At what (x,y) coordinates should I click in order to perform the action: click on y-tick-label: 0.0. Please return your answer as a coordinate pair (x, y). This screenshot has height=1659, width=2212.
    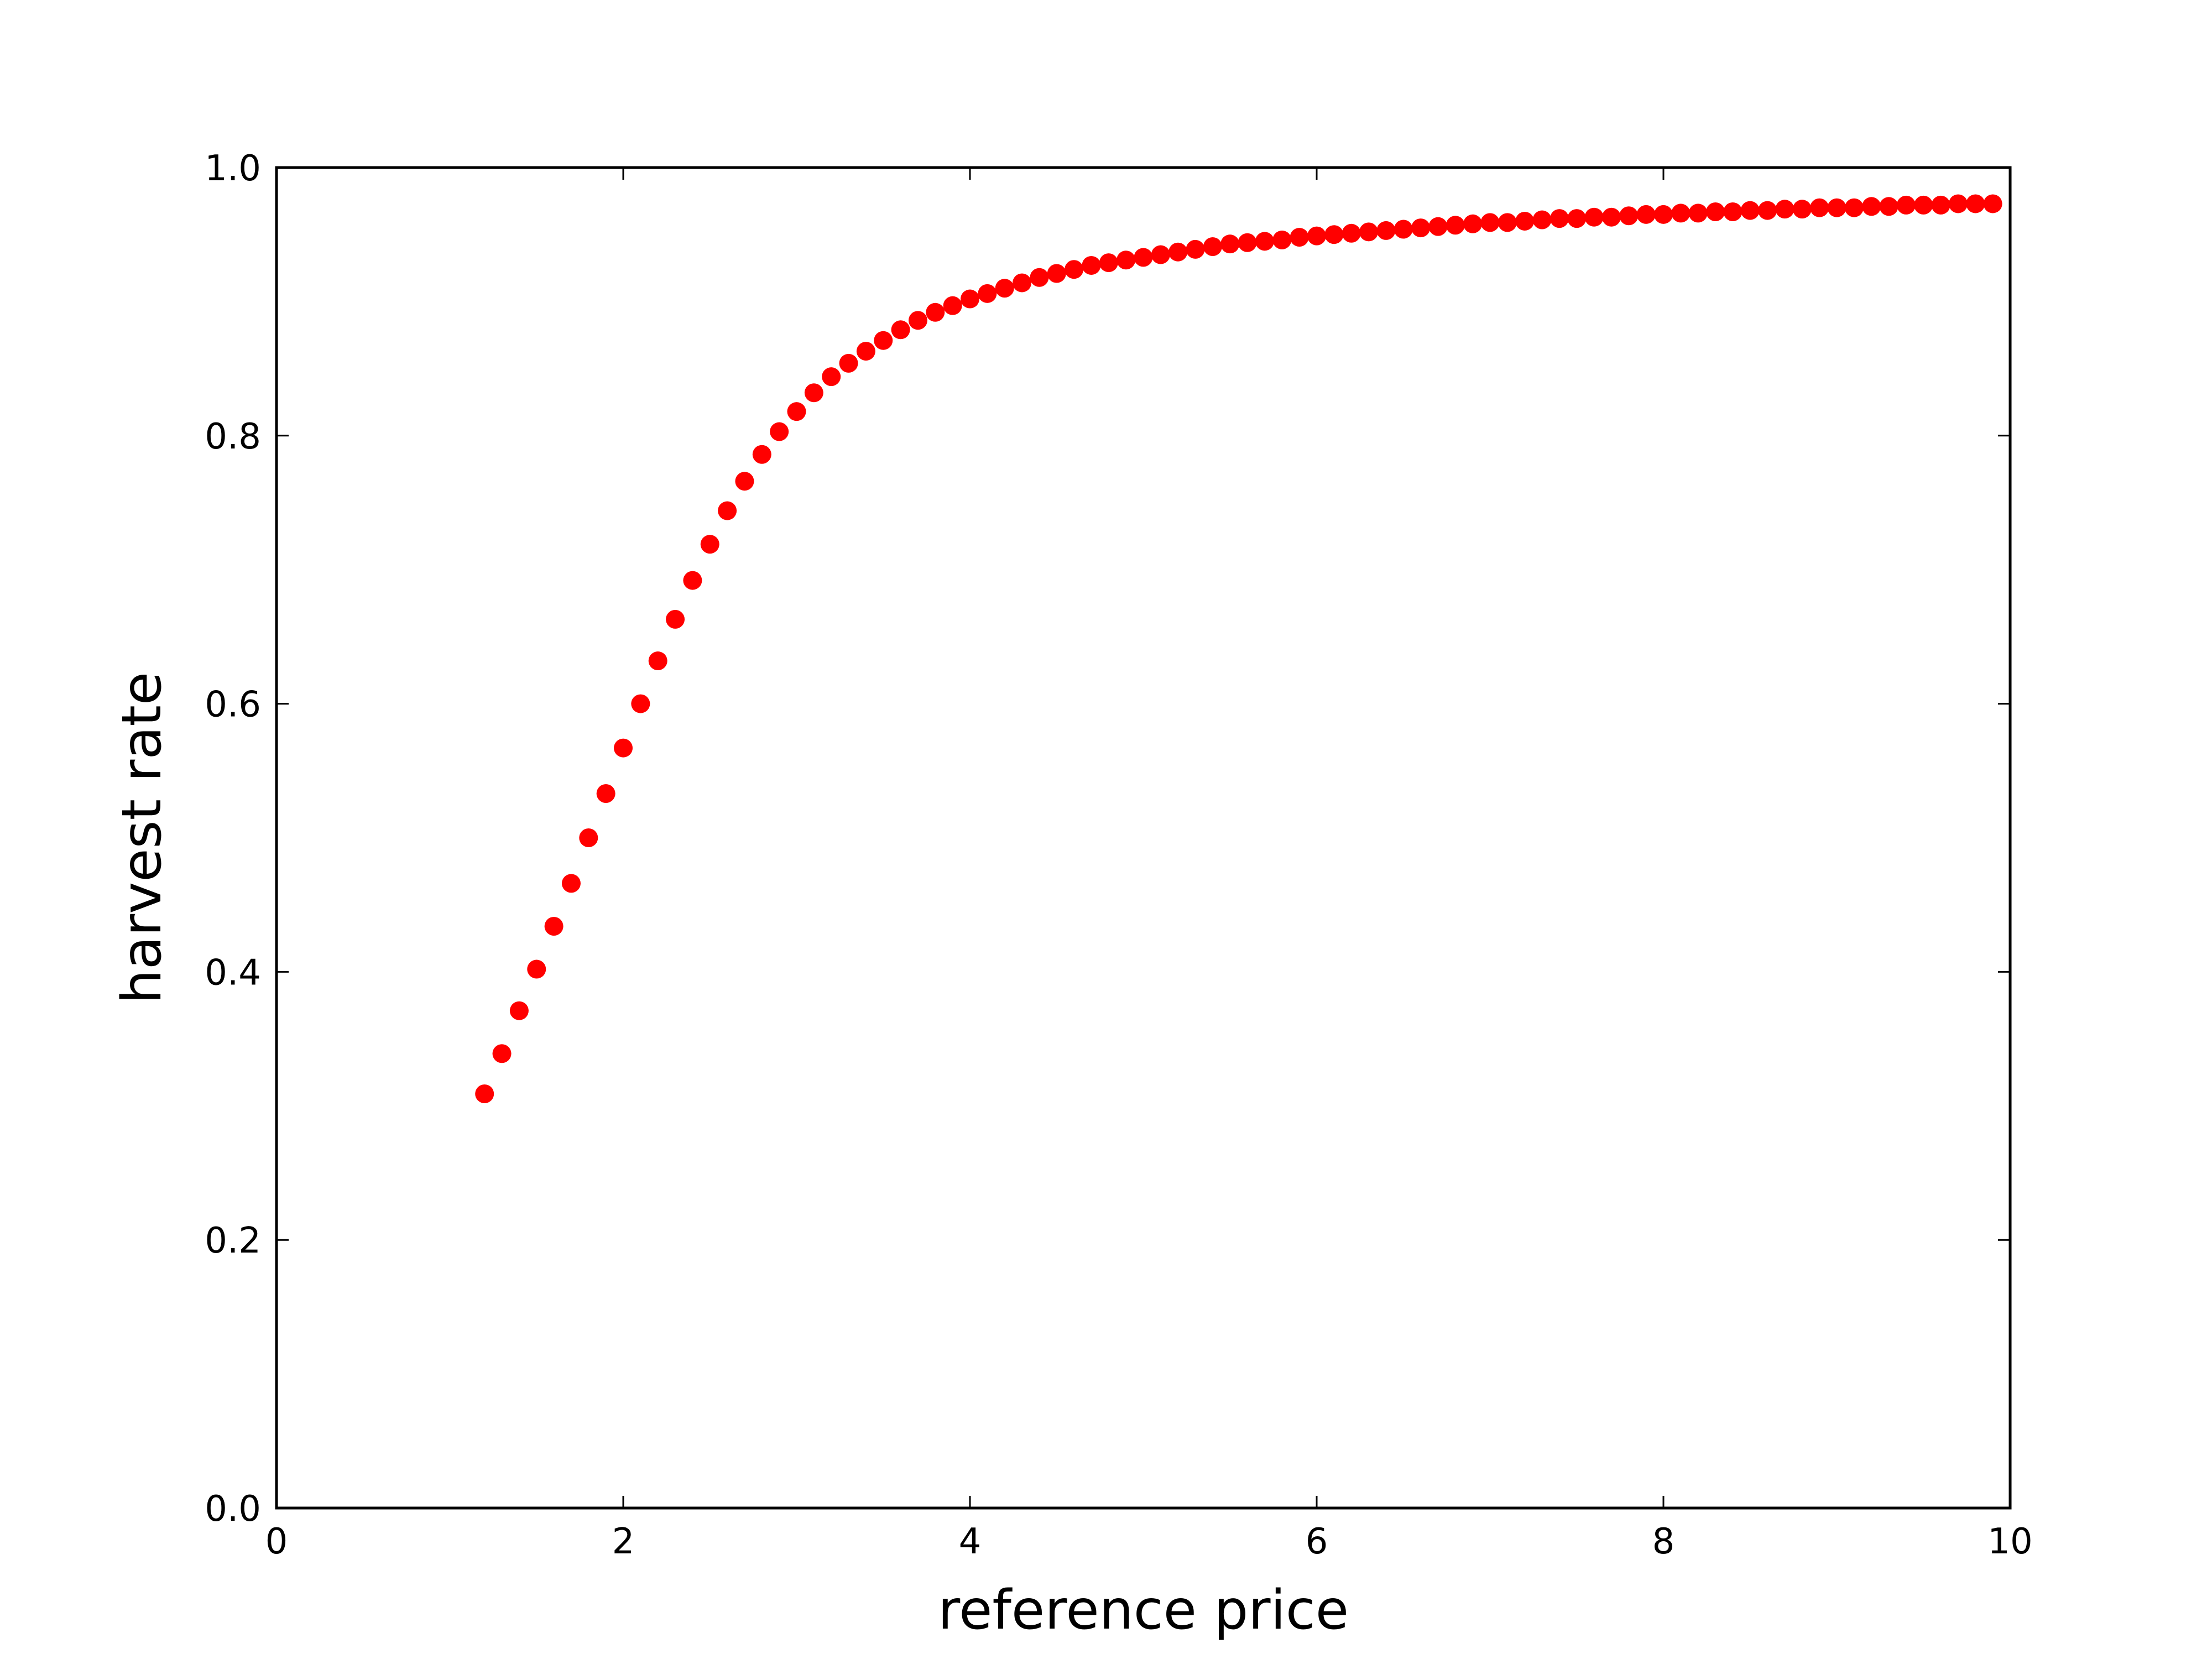
    Looking at the image, I should click on (233, 1510).